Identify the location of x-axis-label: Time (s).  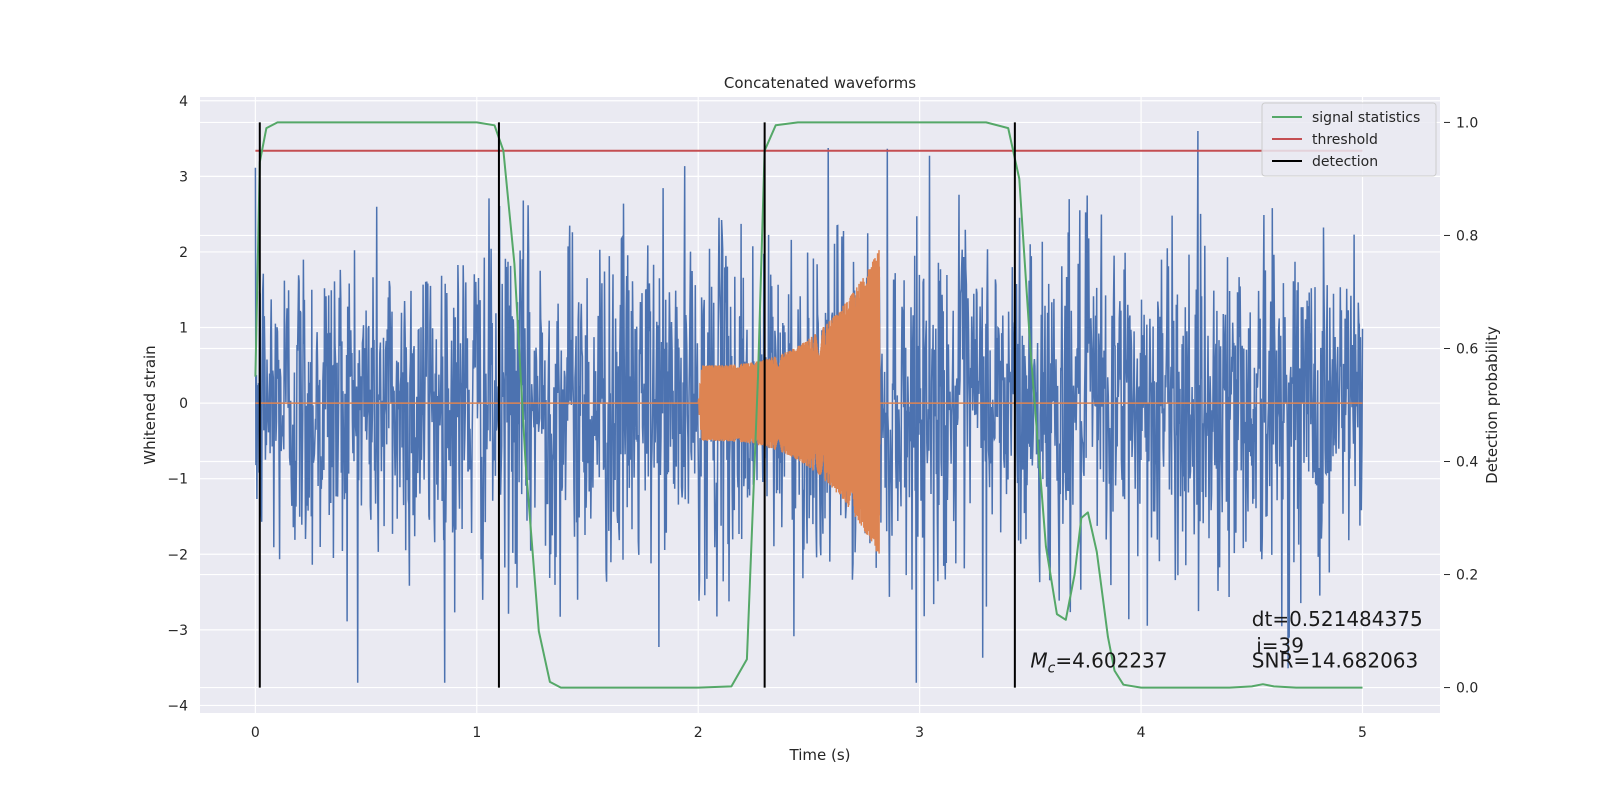
(820, 755).